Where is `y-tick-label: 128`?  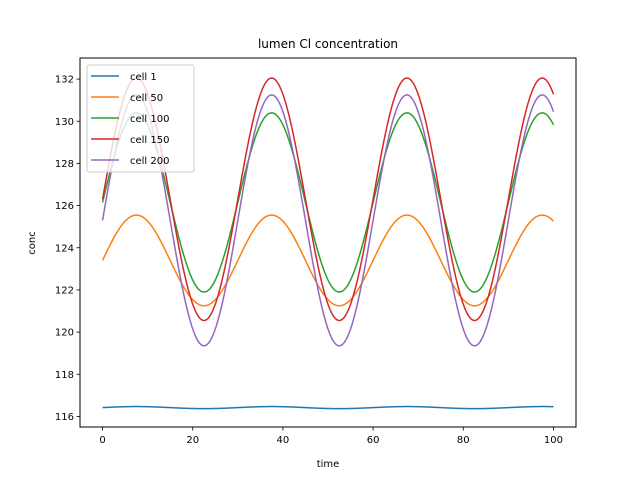
y-tick-label: 128 is located at coordinates (64, 164).